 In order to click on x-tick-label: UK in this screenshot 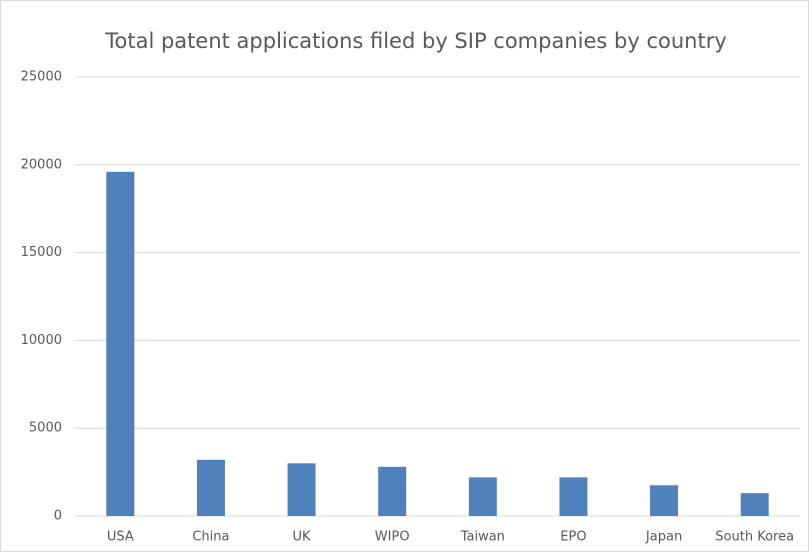, I will do `click(302, 537)`.